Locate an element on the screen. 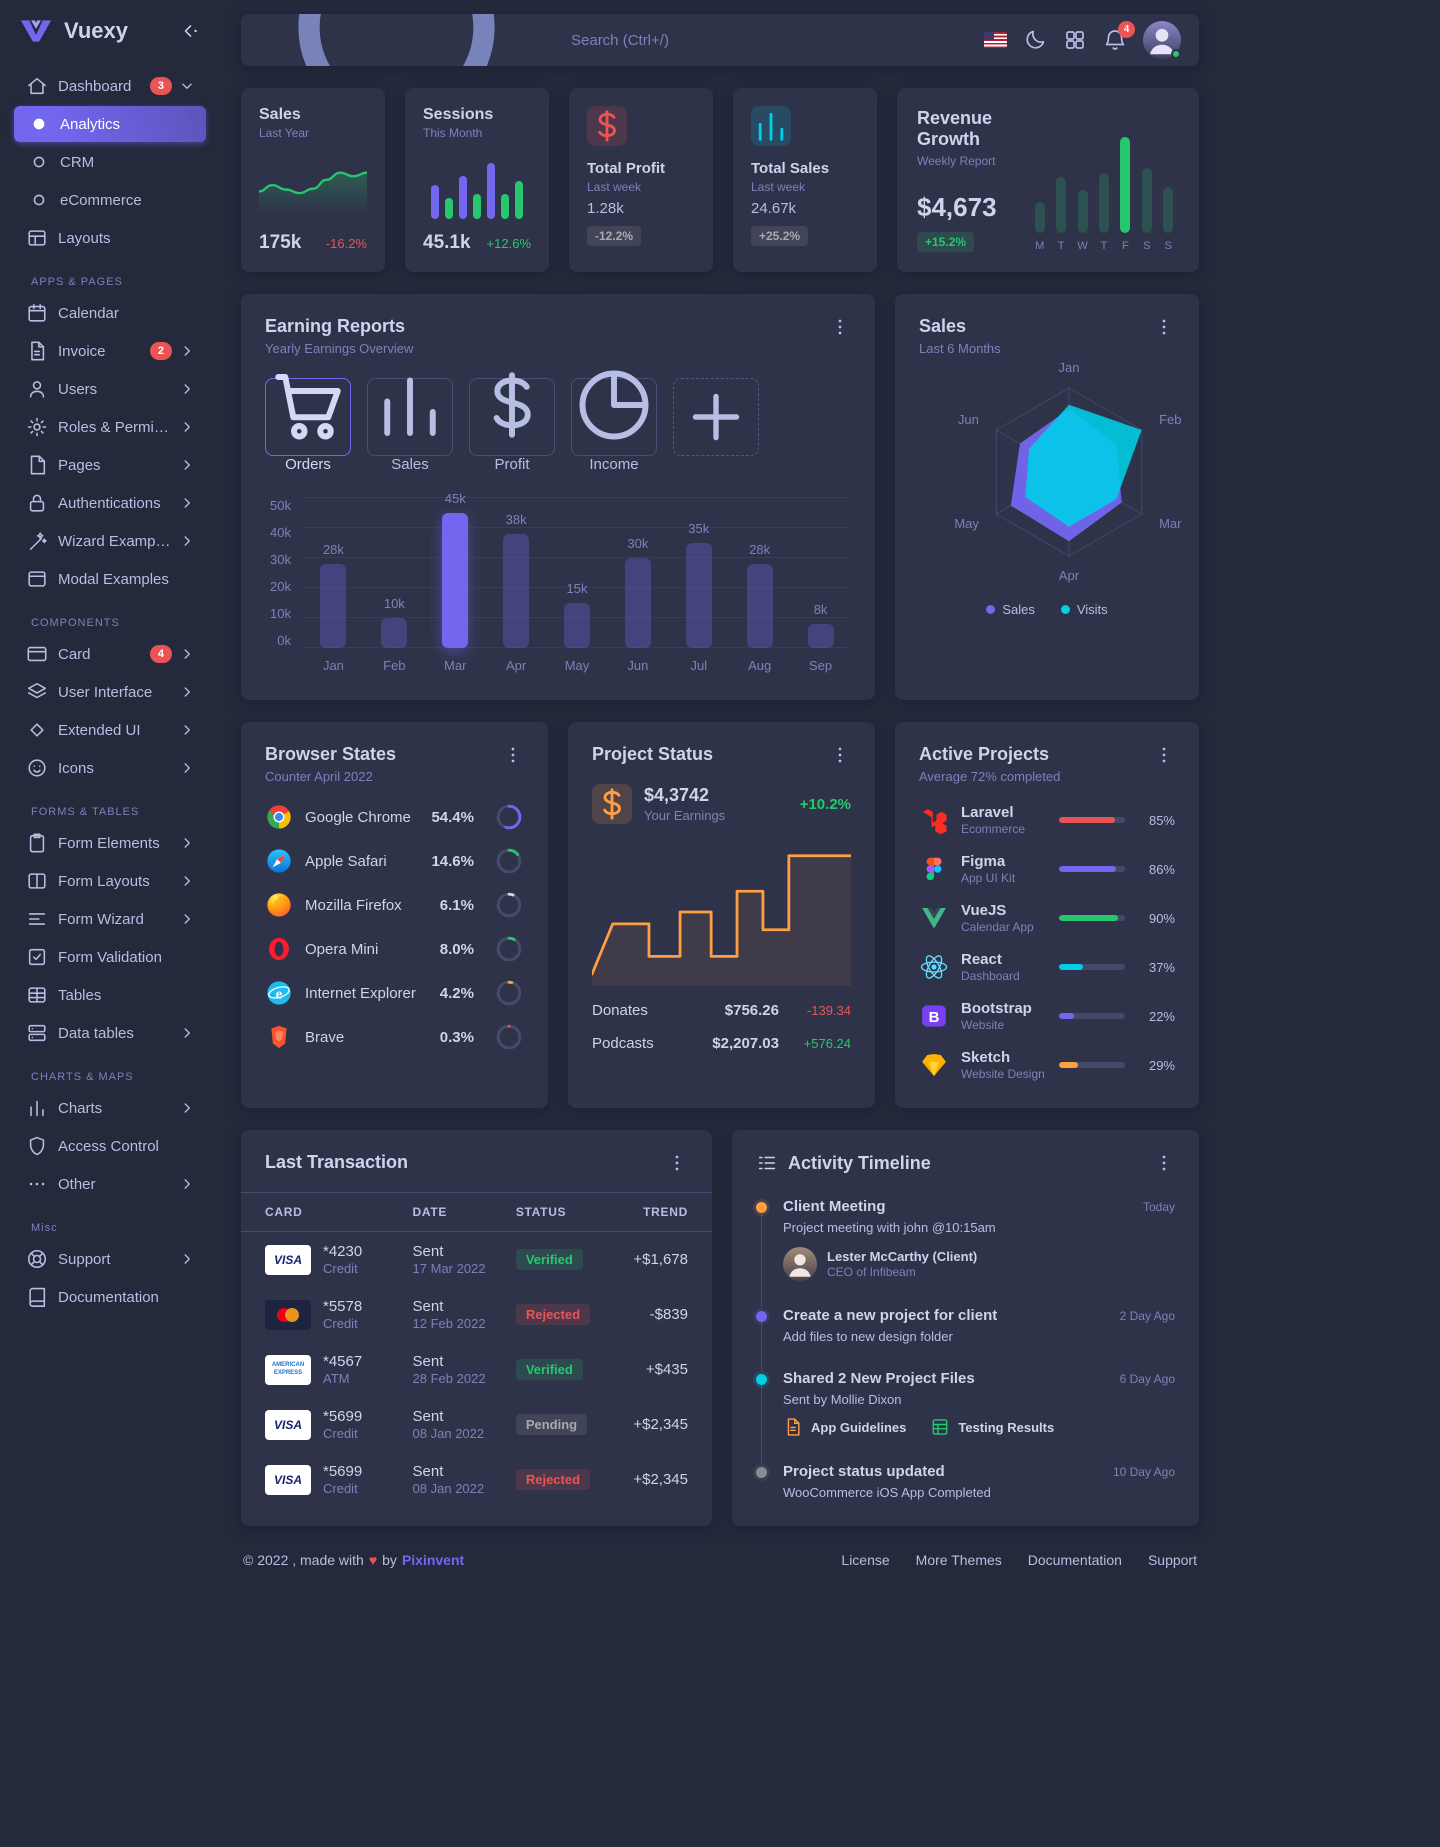  browser-percent: 0.3% is located at coordinates (456, 1037).